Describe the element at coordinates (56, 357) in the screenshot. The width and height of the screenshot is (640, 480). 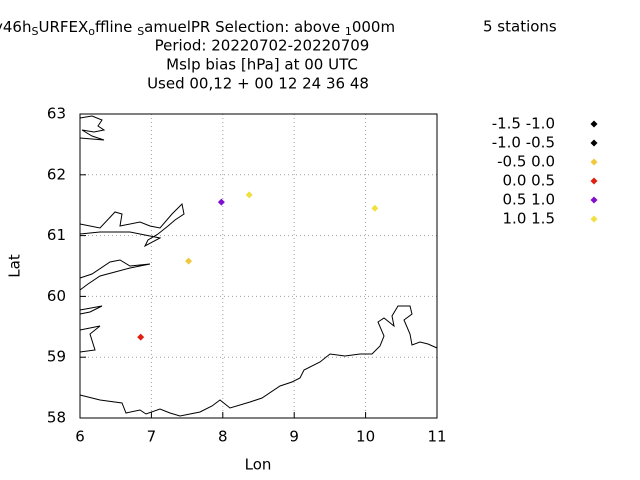
I see `y-tick-label: 59` at that location.